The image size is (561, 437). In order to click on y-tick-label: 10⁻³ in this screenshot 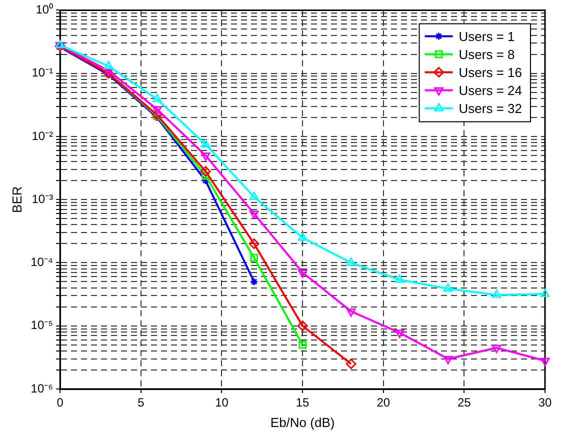, I will do `click(43, 199)`.